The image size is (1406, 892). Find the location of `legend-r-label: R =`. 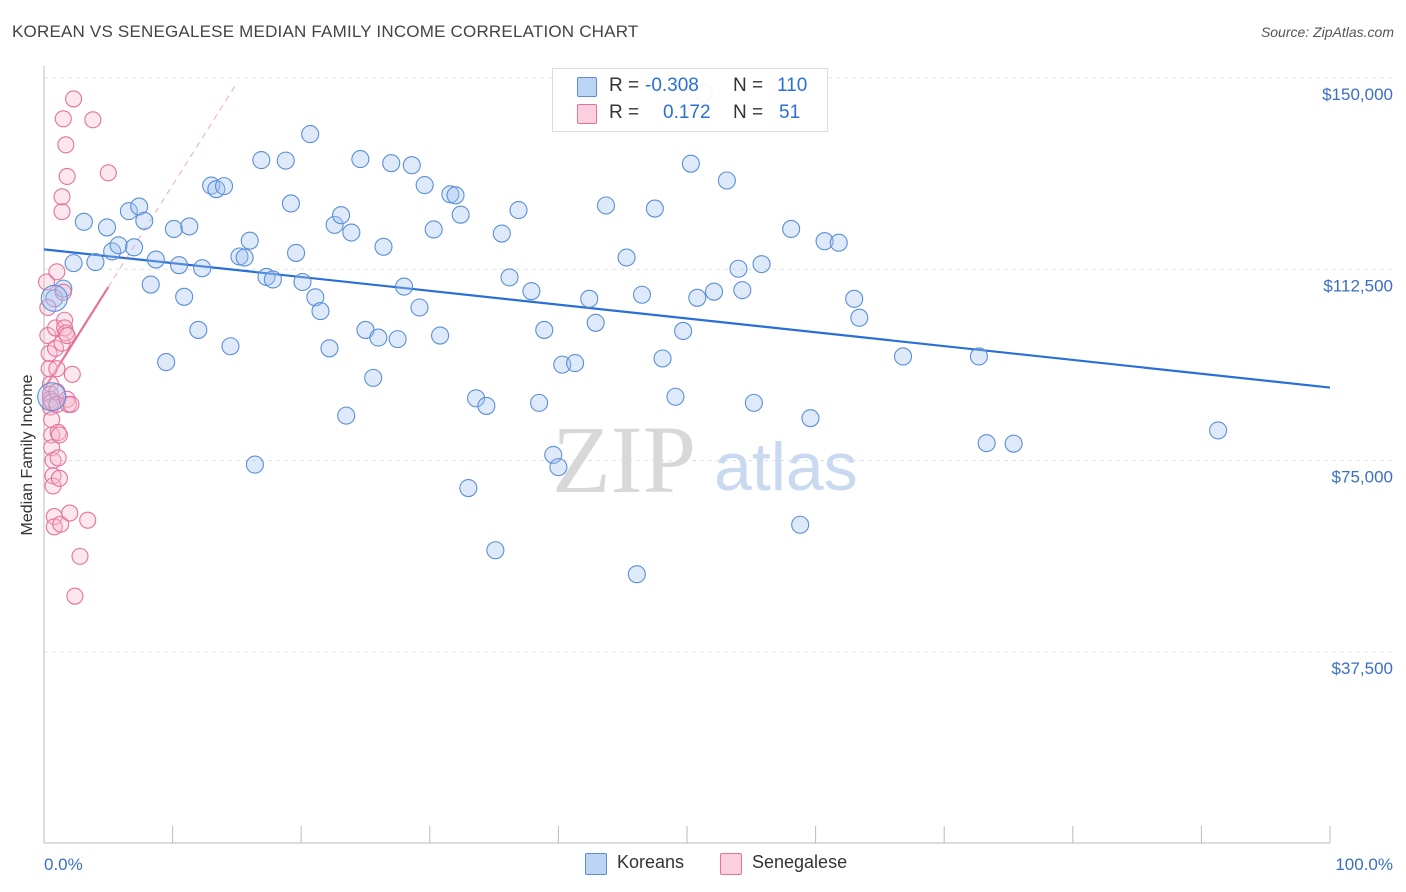

legend-r-label: R = is located at coordinates (627, 85).